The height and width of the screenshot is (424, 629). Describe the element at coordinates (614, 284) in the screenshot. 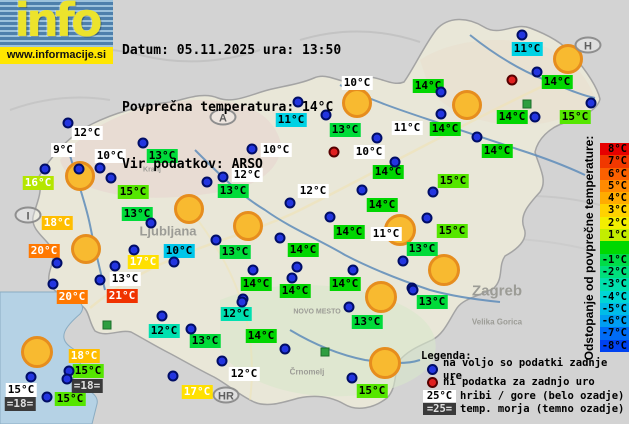

I see `scale-band: -3°C` at that location.